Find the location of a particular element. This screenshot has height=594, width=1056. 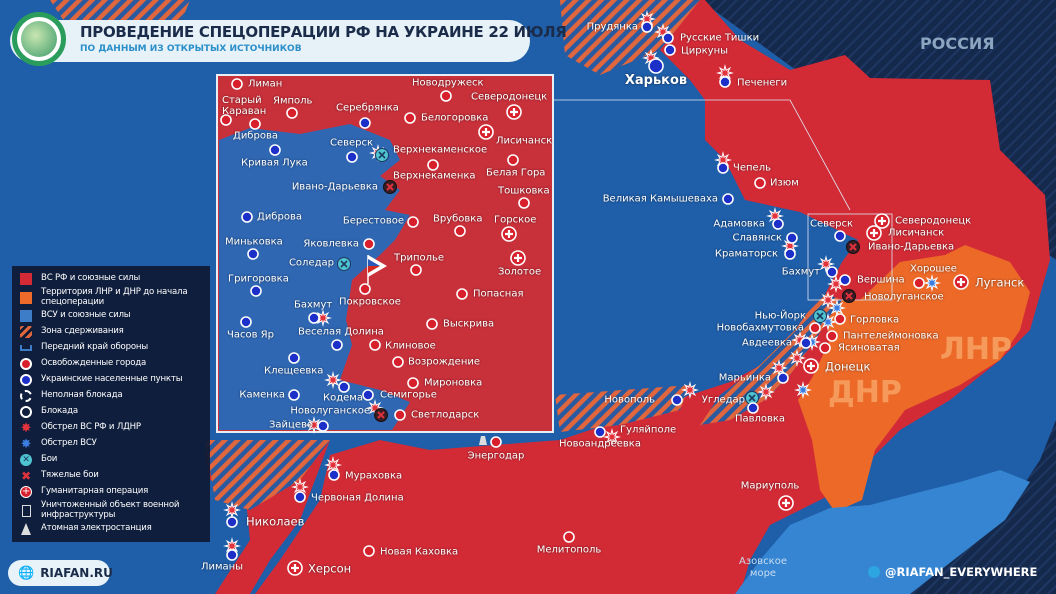

place-label: Мелитополь is located at coordinates (569, 550).